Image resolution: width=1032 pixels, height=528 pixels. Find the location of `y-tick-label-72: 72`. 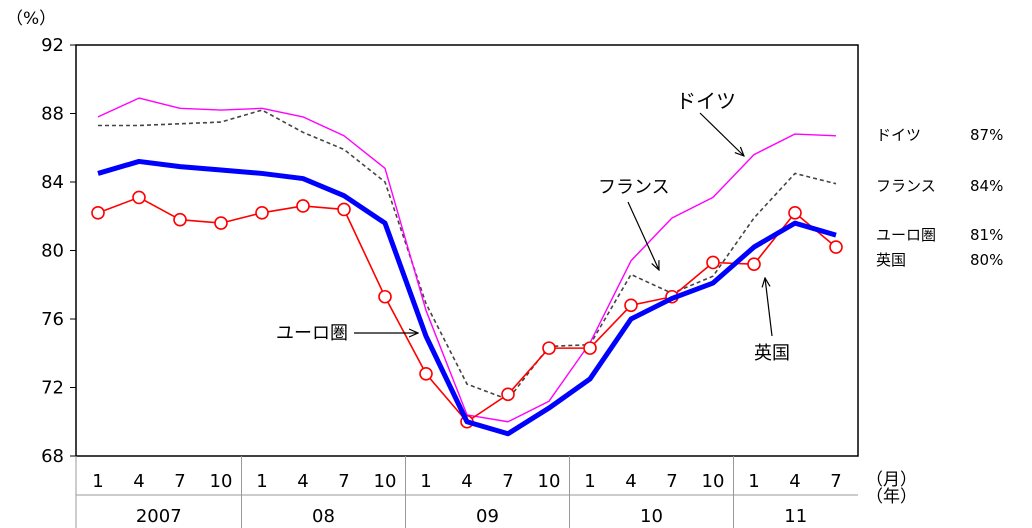

y-tick-label-72: 72 is located at coordinates (52, 388).